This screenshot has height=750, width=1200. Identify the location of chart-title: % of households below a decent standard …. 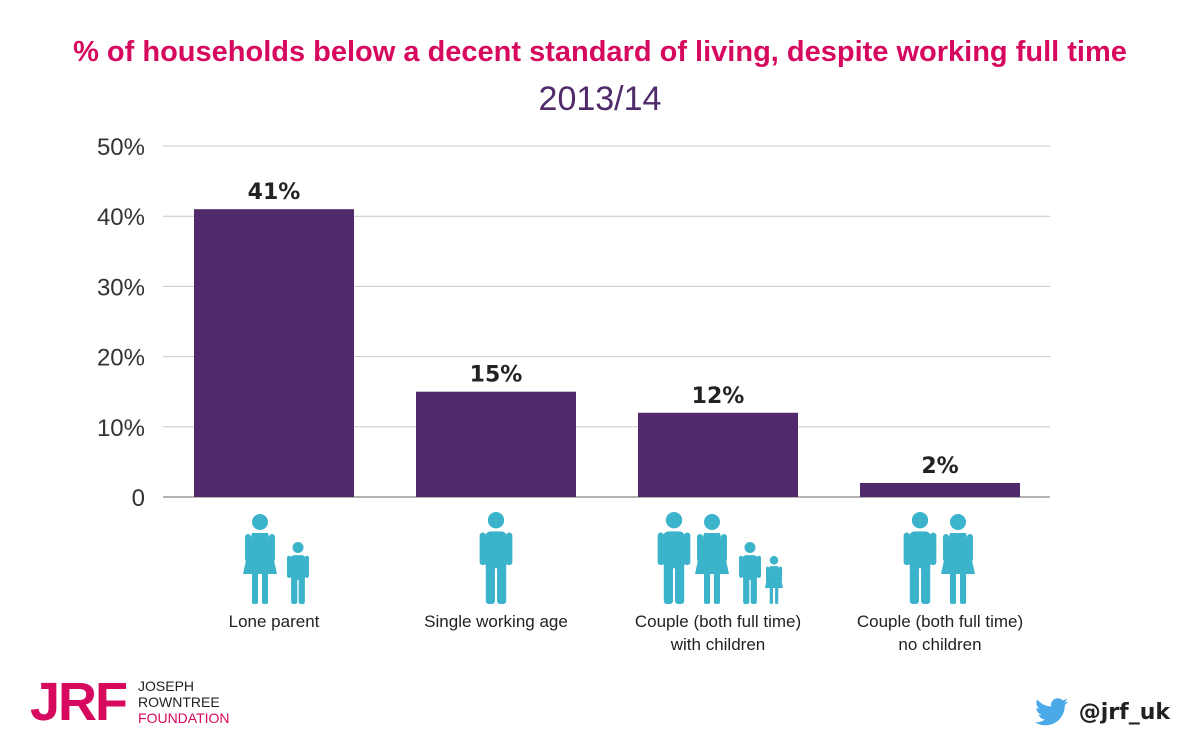
(600, 52).